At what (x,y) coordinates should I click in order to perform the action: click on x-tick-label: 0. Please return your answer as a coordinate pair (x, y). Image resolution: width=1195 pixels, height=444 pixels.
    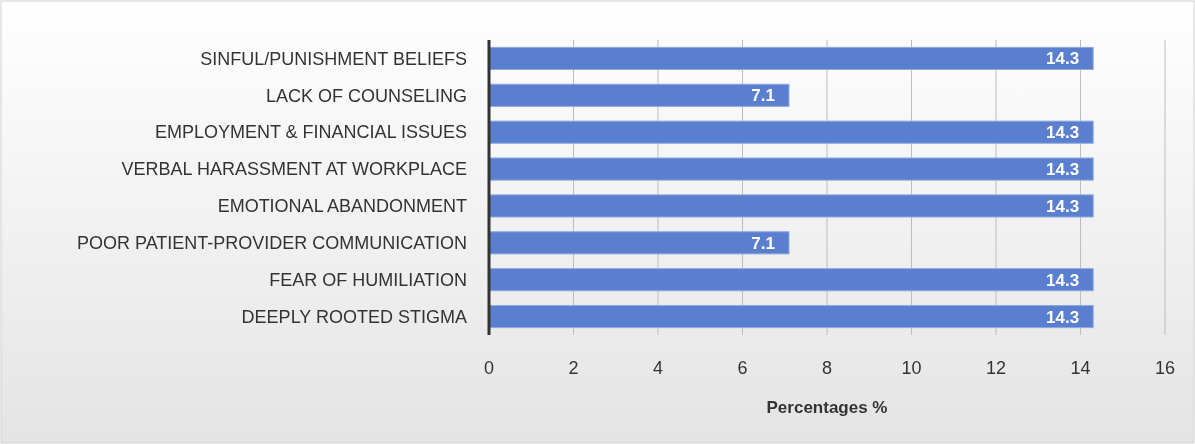
    Looking at the image, I should click on (489, 368).